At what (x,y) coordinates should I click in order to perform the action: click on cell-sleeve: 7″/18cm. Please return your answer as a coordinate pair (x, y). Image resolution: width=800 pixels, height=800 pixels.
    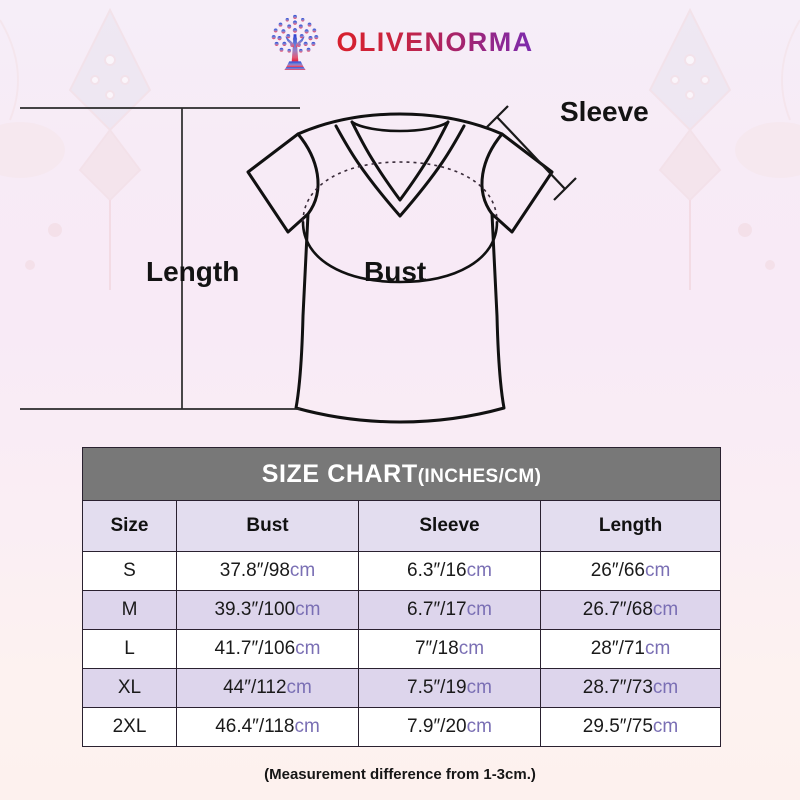
    Looking at the image, I should click on (449, 649).